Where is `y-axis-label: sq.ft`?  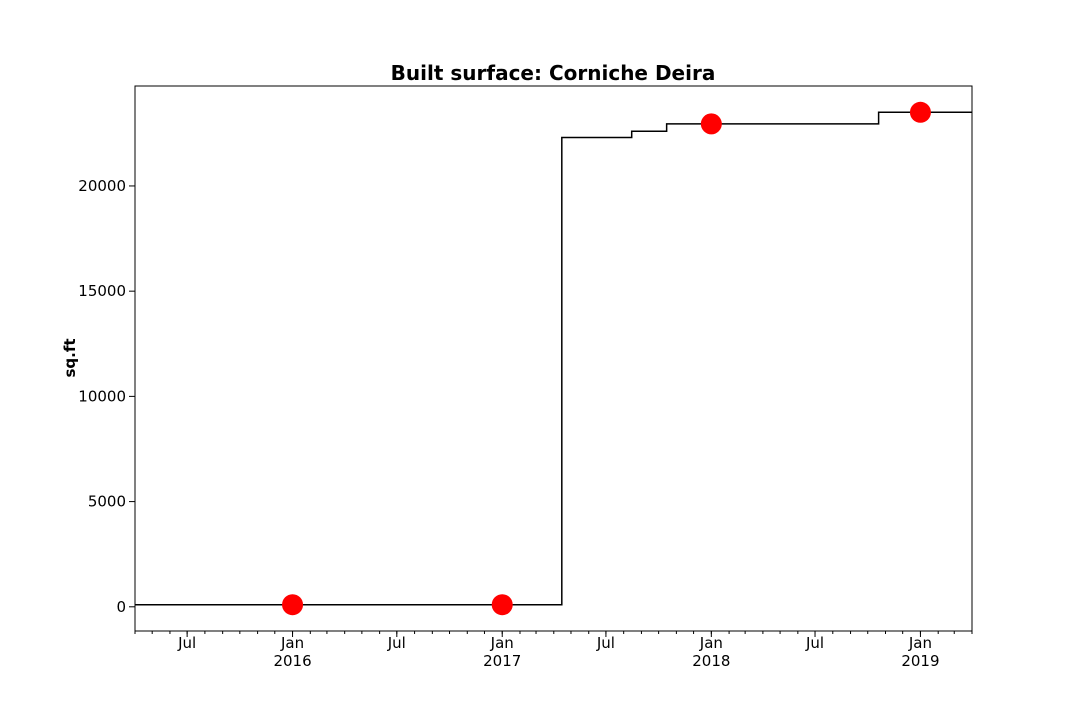 y-axis-label: sq.ft is located at coordinates (70, 357).